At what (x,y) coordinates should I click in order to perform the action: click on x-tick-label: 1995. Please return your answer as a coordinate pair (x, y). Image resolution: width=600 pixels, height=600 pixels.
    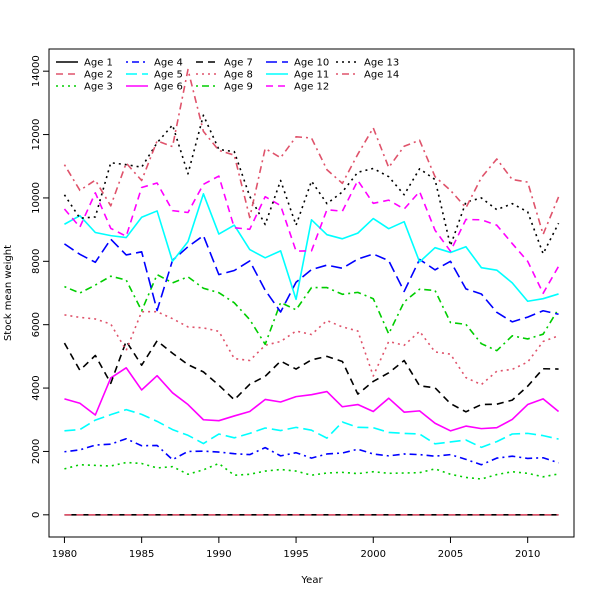
    Looking at the image, I should click on (295, 554).